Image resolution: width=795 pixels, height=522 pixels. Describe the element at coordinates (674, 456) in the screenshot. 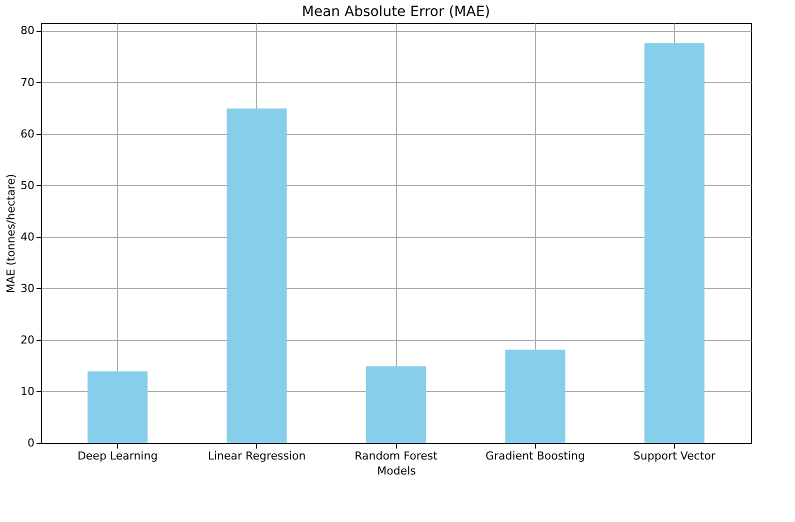

I see `x-tick-label: Support Vector` at that location.